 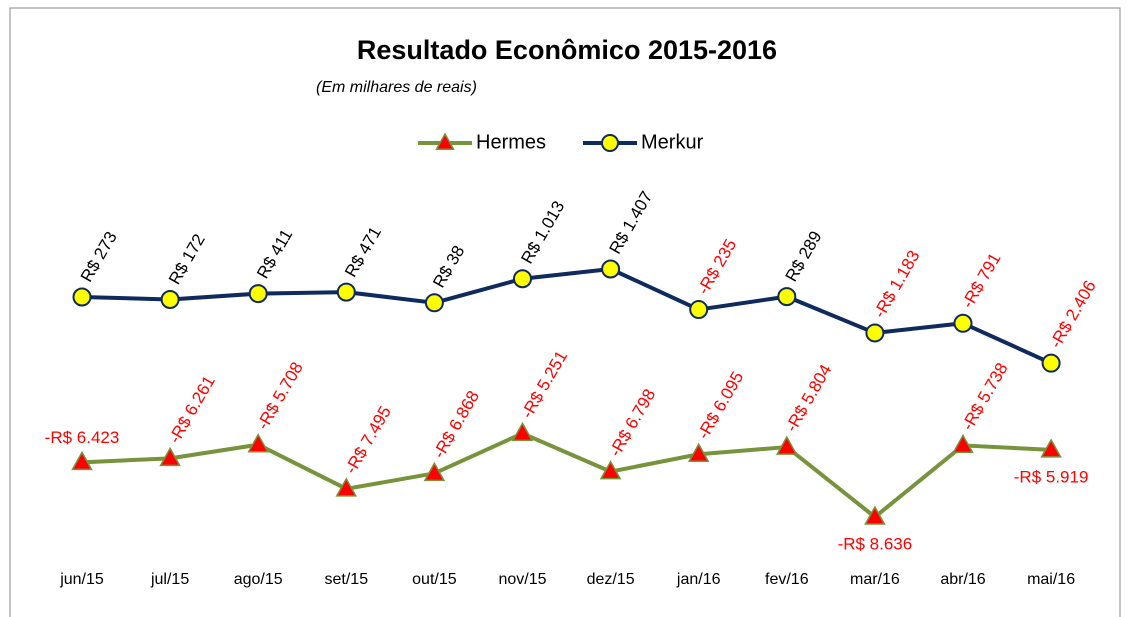 What do you see at coordinates (522, 579) in the screenshot?
I see `x-tick-label: nov/15` at bounding box center [522, 579].